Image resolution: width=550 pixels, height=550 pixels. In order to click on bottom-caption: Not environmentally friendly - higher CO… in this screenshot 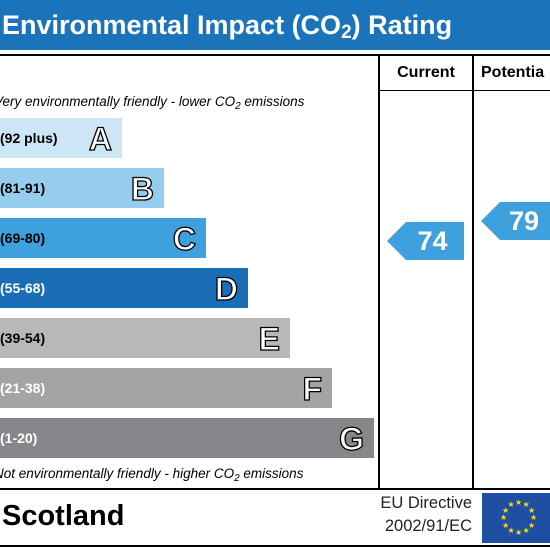, I will do `click(152, 475)`.